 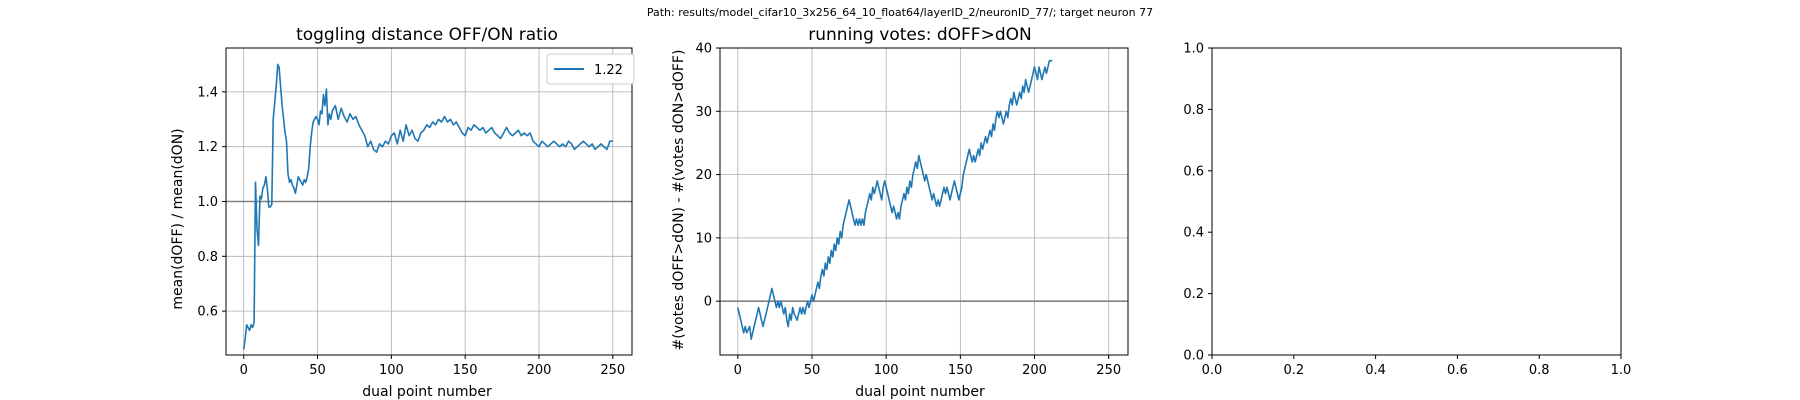 I want to click on y-tick-label: 30, so click(x=703, y=112).